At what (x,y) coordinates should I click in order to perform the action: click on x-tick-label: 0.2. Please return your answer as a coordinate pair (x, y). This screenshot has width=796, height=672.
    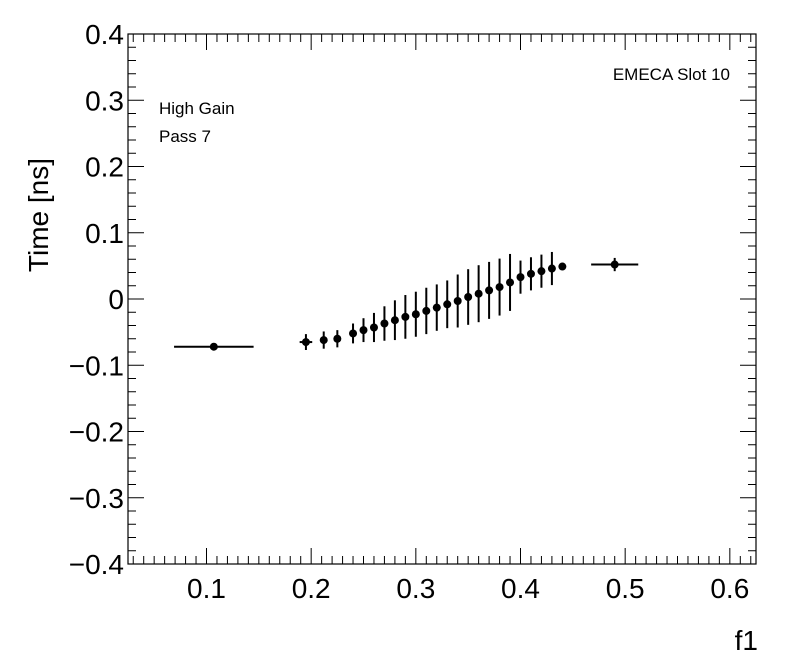
    Looking at the image, I should click on (311, 588).